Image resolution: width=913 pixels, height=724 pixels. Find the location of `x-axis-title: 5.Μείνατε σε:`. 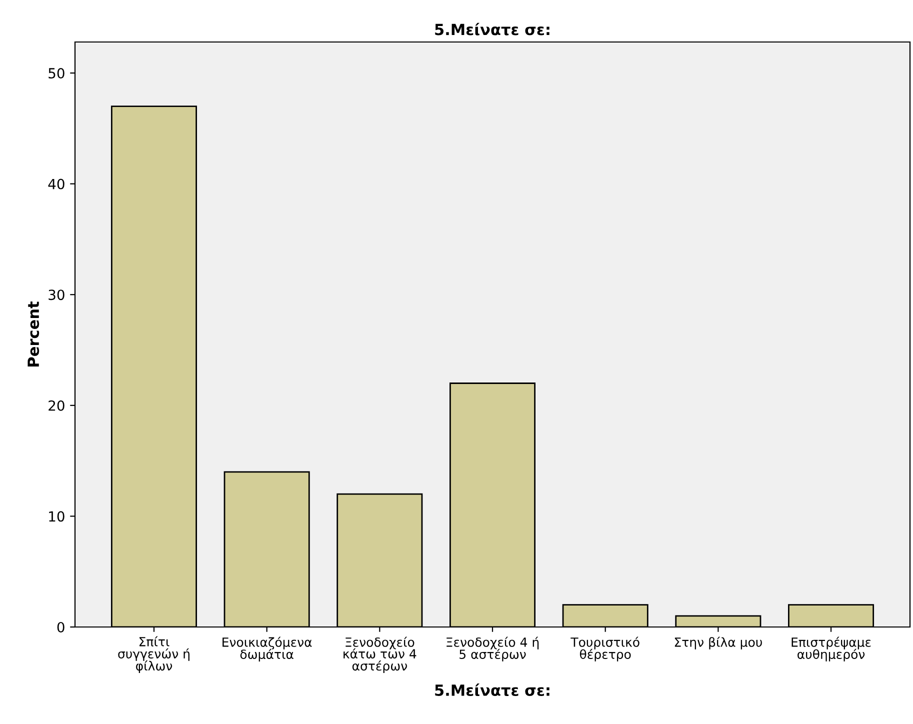

x-axis-title: 5.Μείνατε σε: is located at coordinates (492, 690).